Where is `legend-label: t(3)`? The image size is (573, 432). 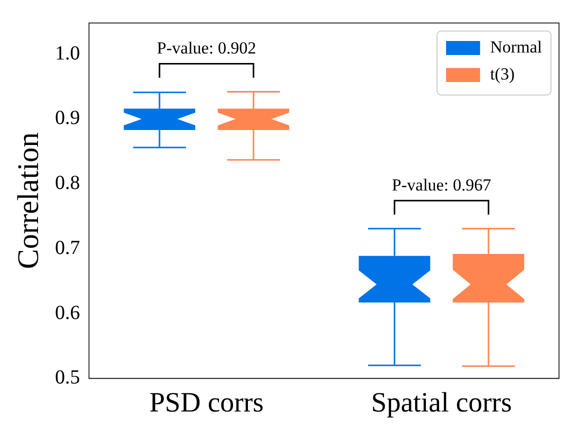 legend-label: t(3) is located at coordinates (502, 74).